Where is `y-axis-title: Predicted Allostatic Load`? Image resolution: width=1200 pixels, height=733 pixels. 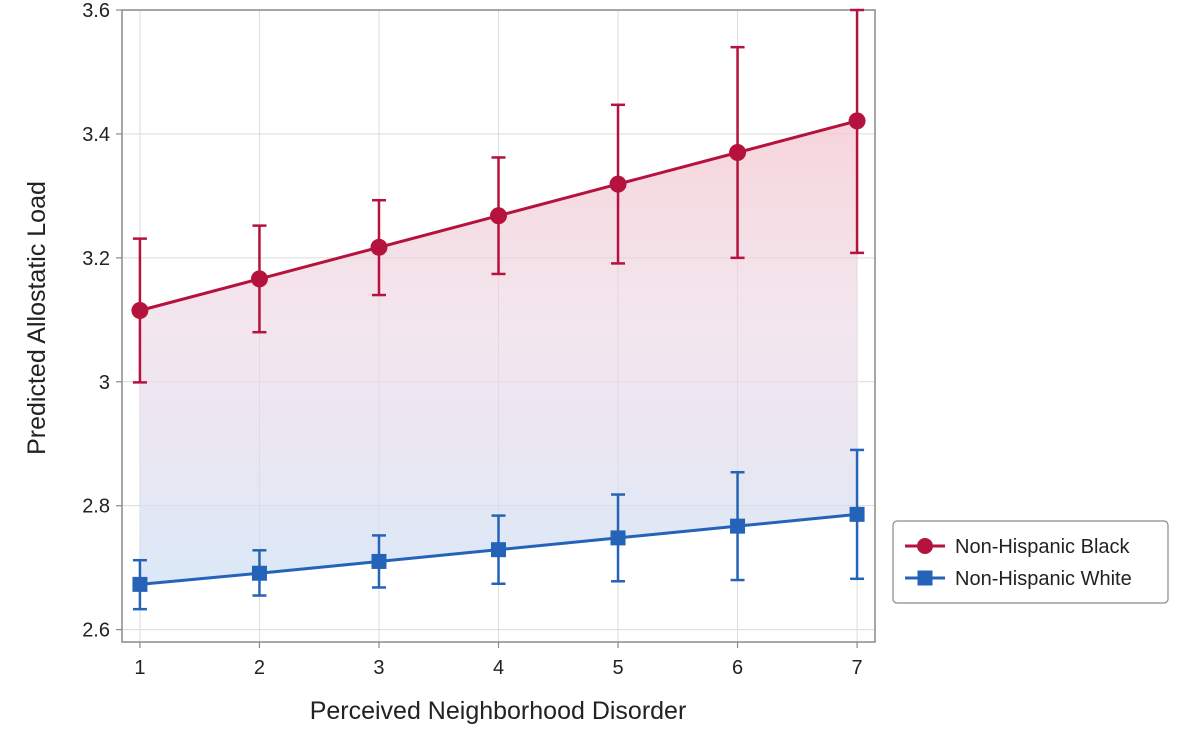
y-axis-title: Predicted Allostatic Load is located at coordinates (37, 318).